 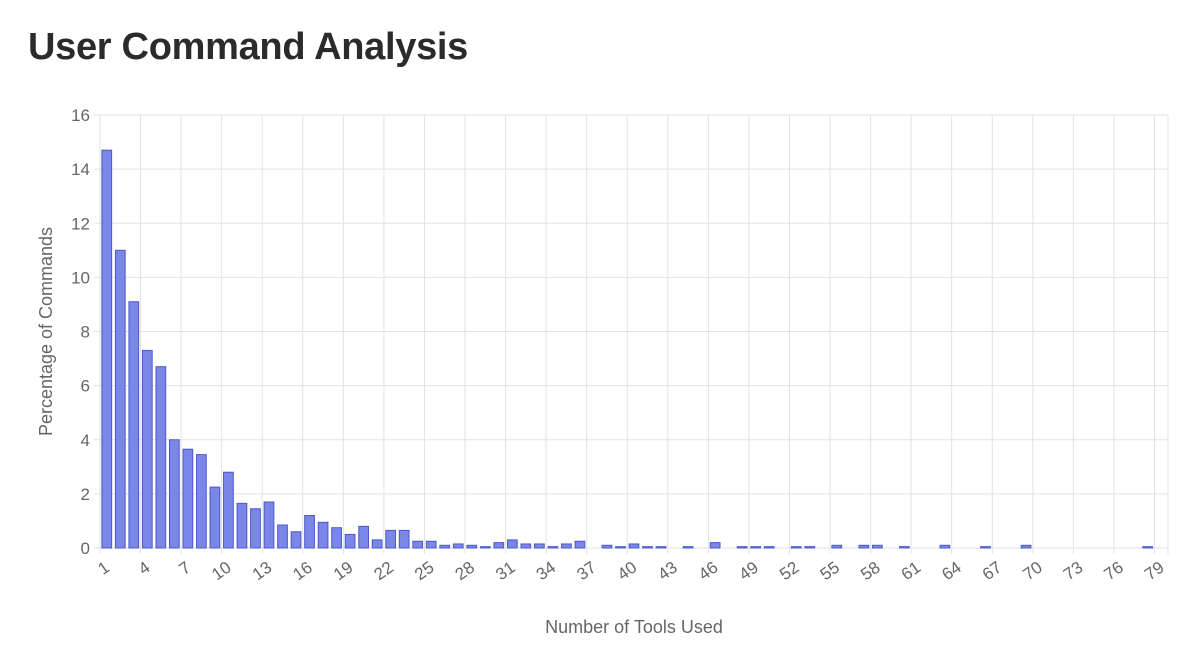 I want to click on x-tick-label: 22, so click(x=384, y=571).